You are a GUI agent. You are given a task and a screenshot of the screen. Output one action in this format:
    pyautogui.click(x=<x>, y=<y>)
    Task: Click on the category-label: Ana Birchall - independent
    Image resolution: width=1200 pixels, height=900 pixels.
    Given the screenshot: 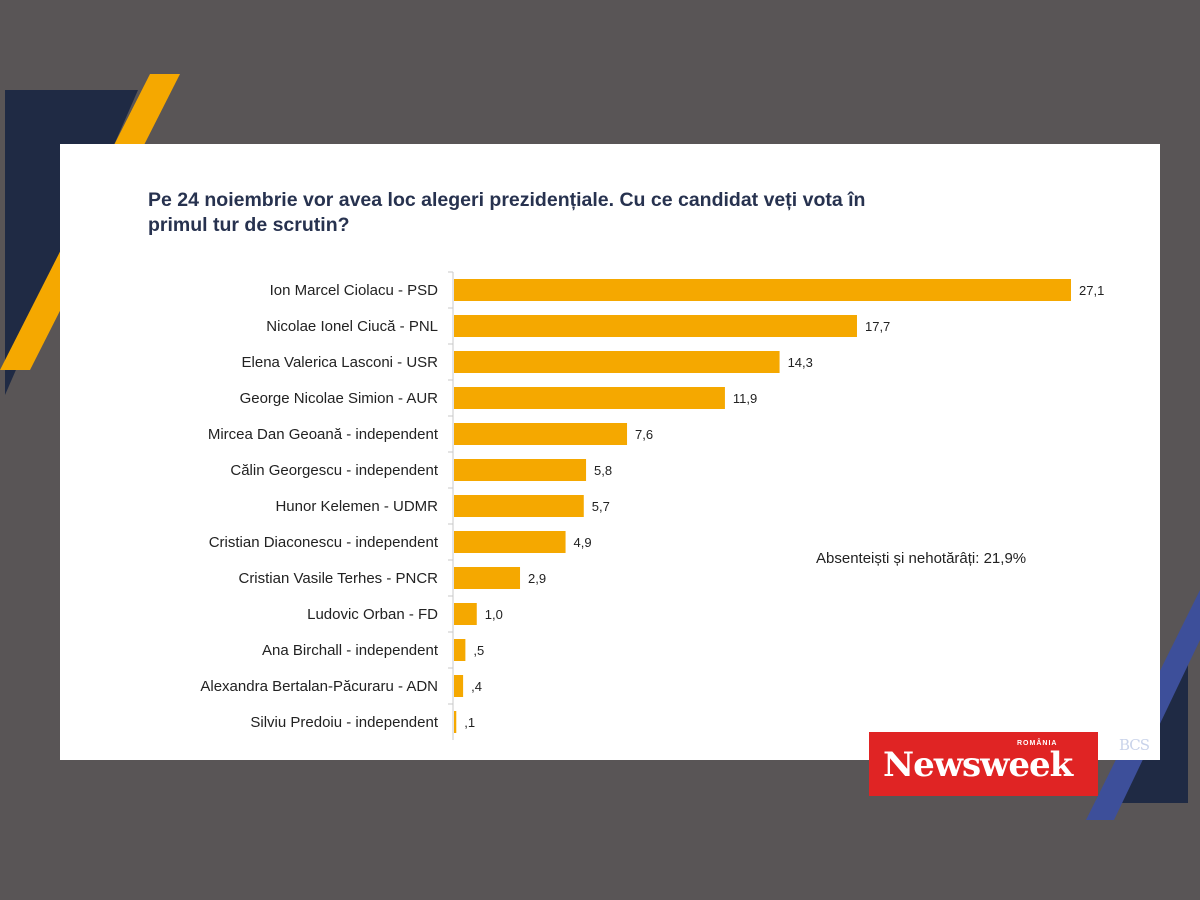 What is the action you would take?
    pyautogui.click(x=350, y=650)
    